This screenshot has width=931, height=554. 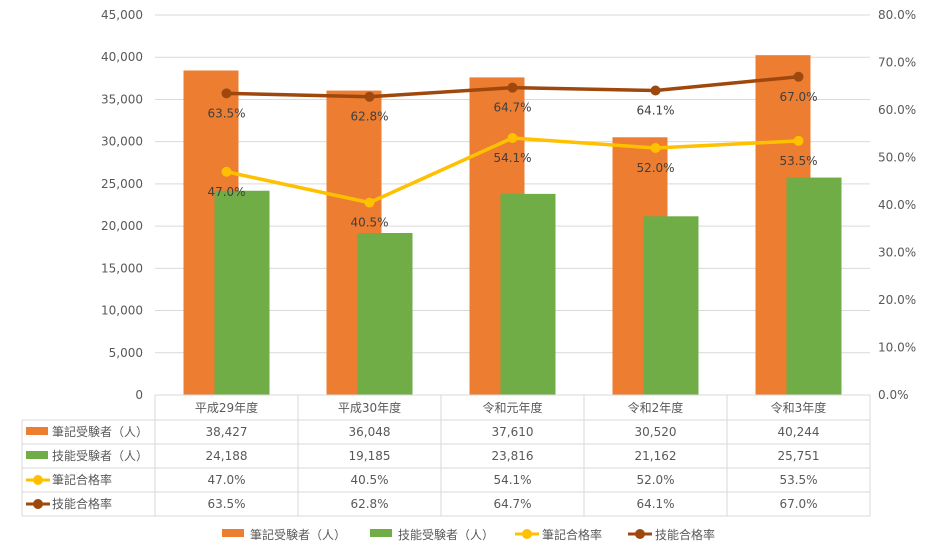 I want to click on table-cell: 24,188, so click(x=227, y=456).